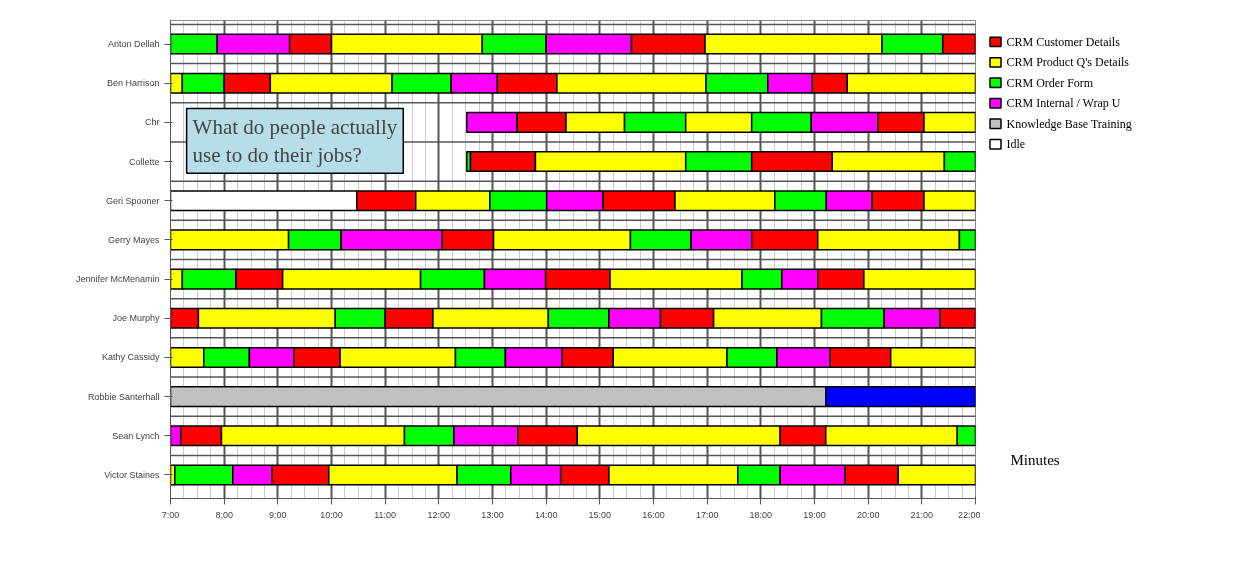 The height and width of the screenshot is (580, 1241). What do you see at coordinates (1016, 144) in the screenshot?
I see `legend-label: Idle` at bounding box center [1016, 144].